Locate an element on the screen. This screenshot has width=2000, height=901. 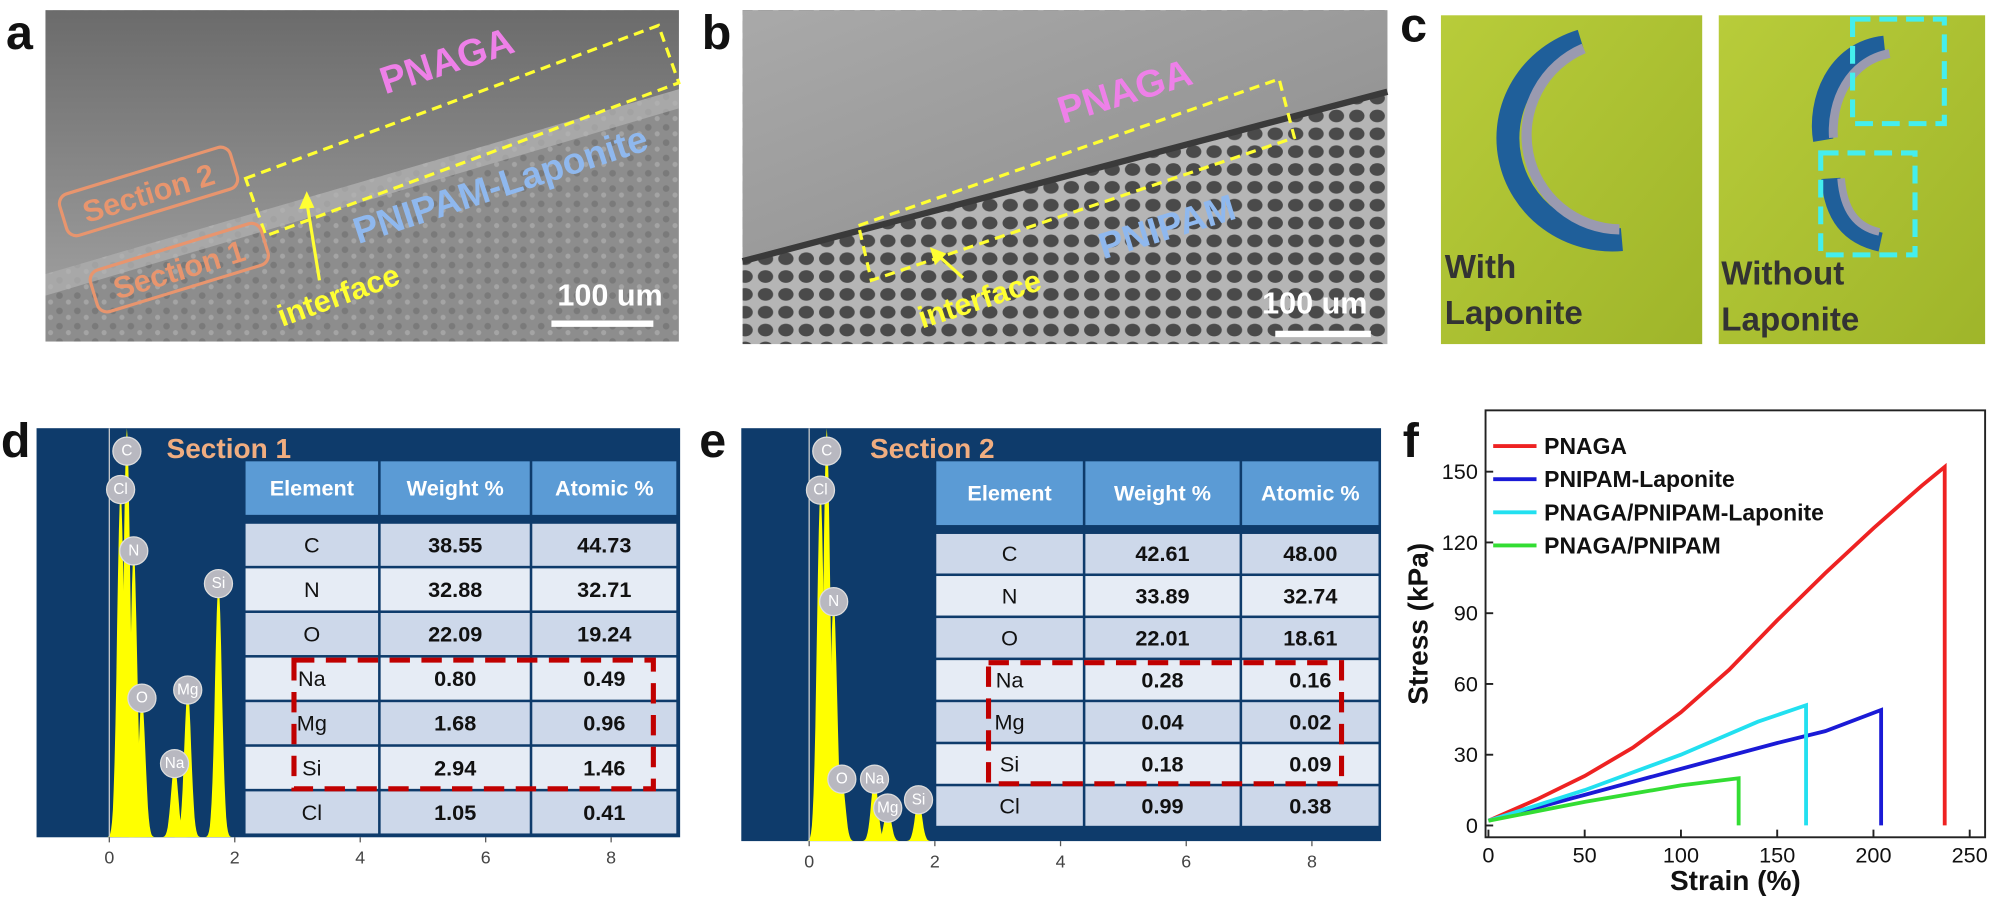
table-text: 1.46 is located at coordinates (604, 767).